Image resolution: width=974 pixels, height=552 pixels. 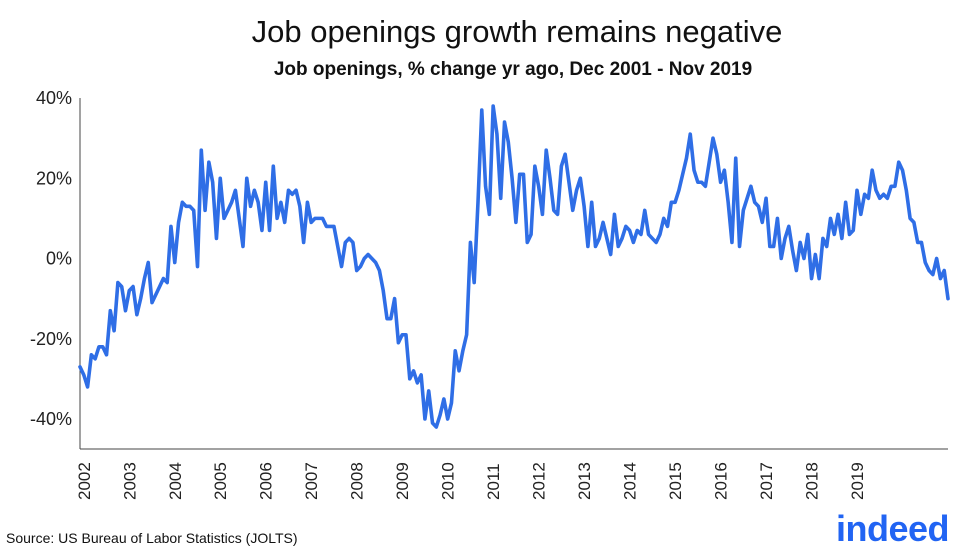 I want to click on x-tick-label: 2019, so click(x=857, y=481).